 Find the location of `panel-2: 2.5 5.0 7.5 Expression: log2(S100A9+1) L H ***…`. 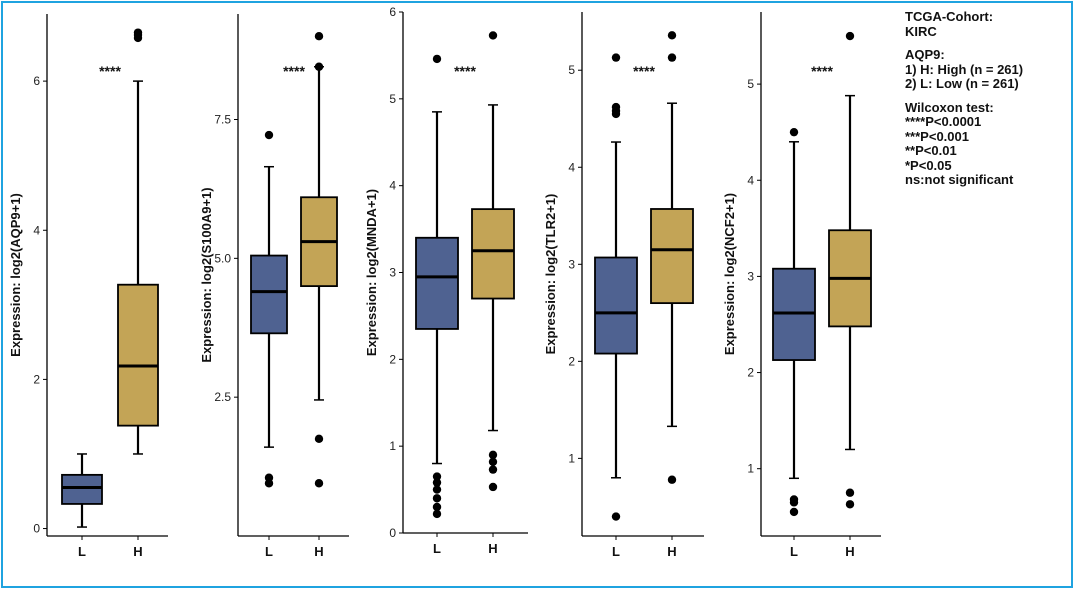

panel-2: 2.5 5.0 7.5 Expression: log2(S100A9+1) L H ***… is located at coordinates (274, 286).